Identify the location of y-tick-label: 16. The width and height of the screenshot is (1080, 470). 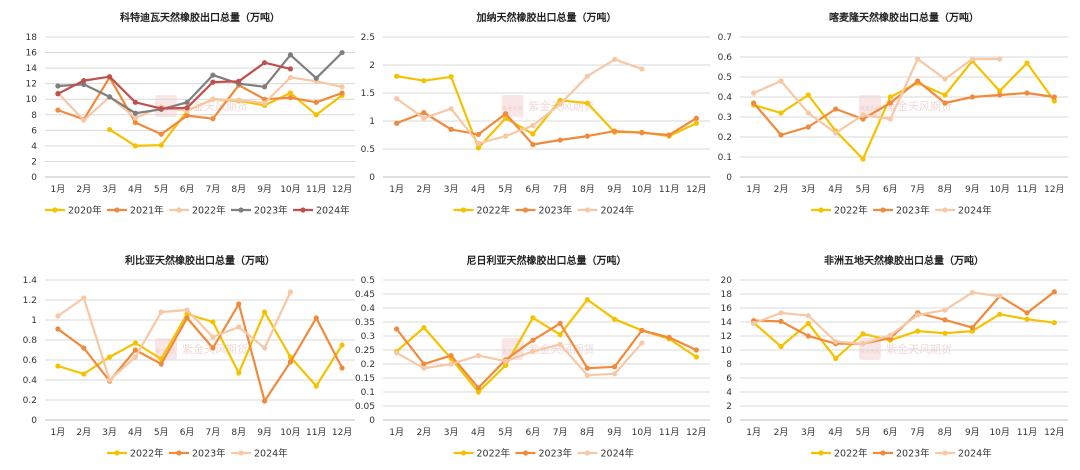
(727, 309).